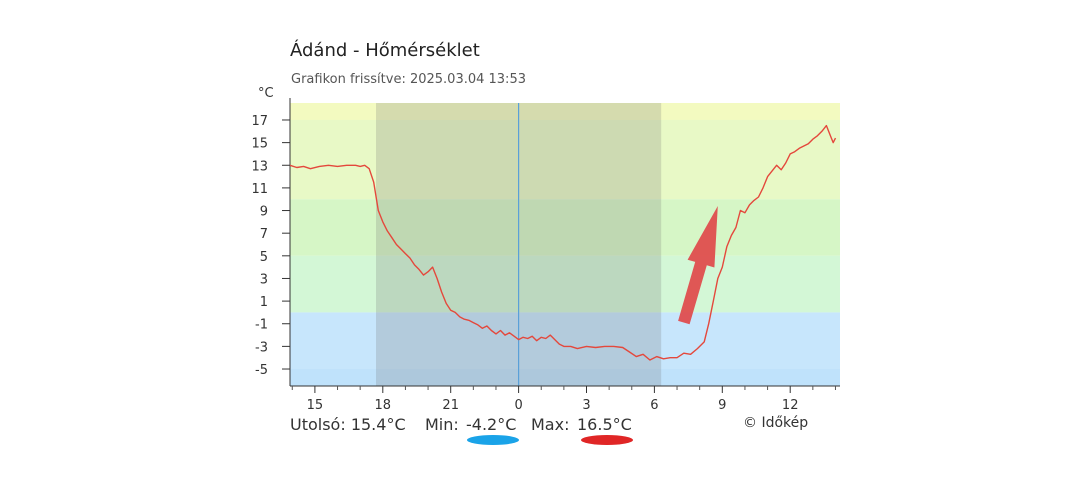  Describe the element at coordinates (383, 405) in the screenshot. I see `x-tick-label: 18` at that location.